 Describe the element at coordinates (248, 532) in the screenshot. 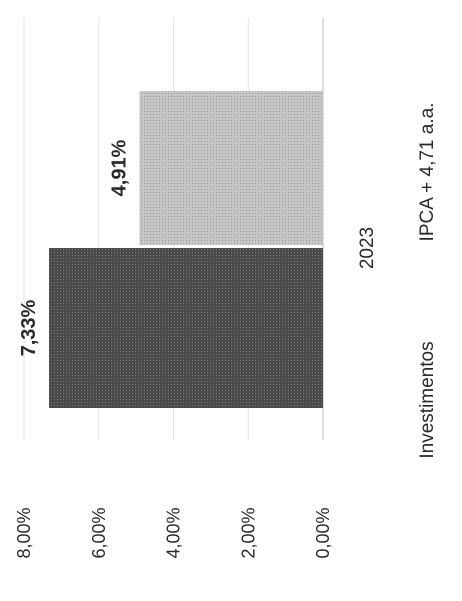

I see `tick-label: 2,00%` at that location.